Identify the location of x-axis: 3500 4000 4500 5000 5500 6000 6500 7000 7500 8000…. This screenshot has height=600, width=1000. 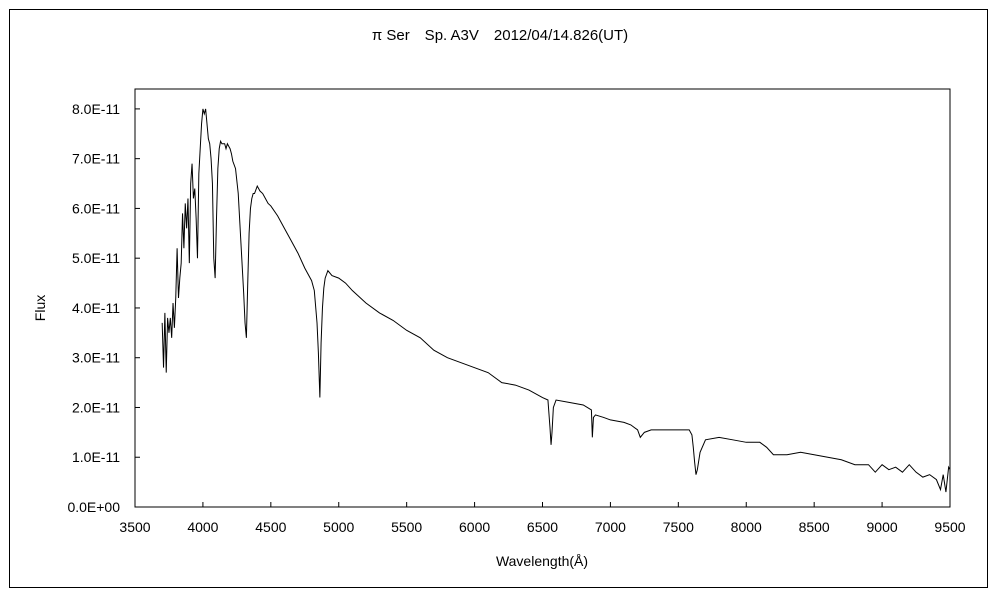
(542, 518).